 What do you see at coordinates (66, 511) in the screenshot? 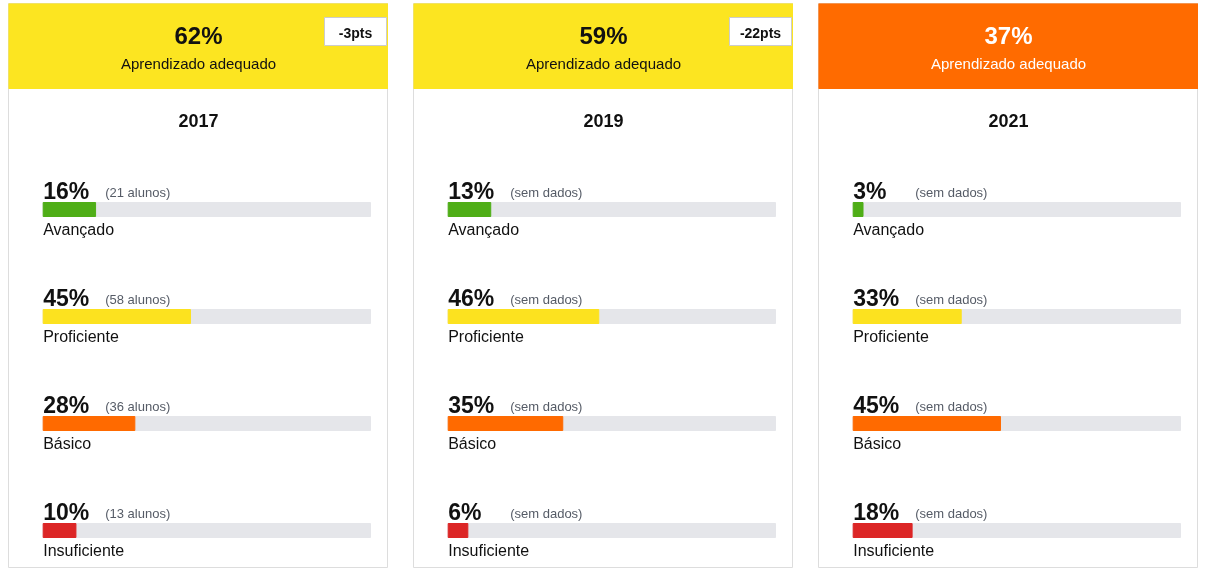
I see `data-label: 10%` at bounding box center [66, 511].